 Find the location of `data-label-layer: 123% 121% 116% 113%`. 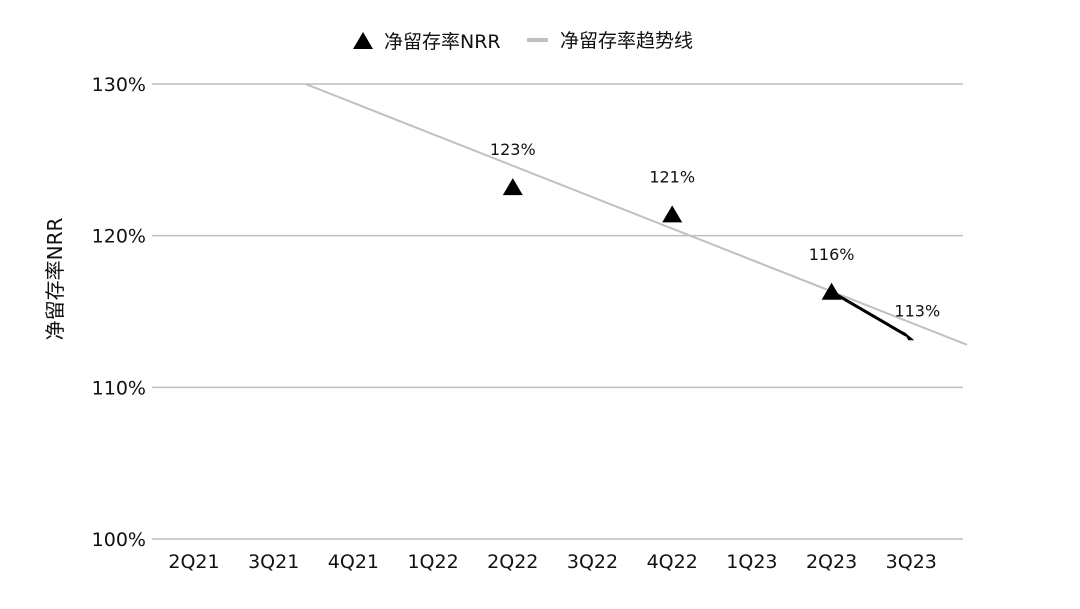

data-label-layer: 123% 121% 116% 113% is located at coordinates (715, 230).